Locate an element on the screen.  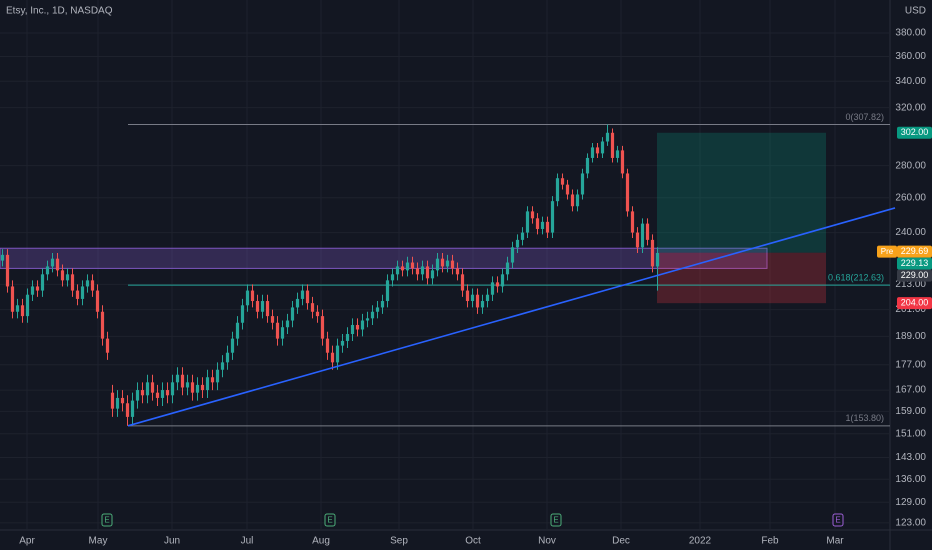
fib-label: 1(153.80) is located at coordinates (864, 418).